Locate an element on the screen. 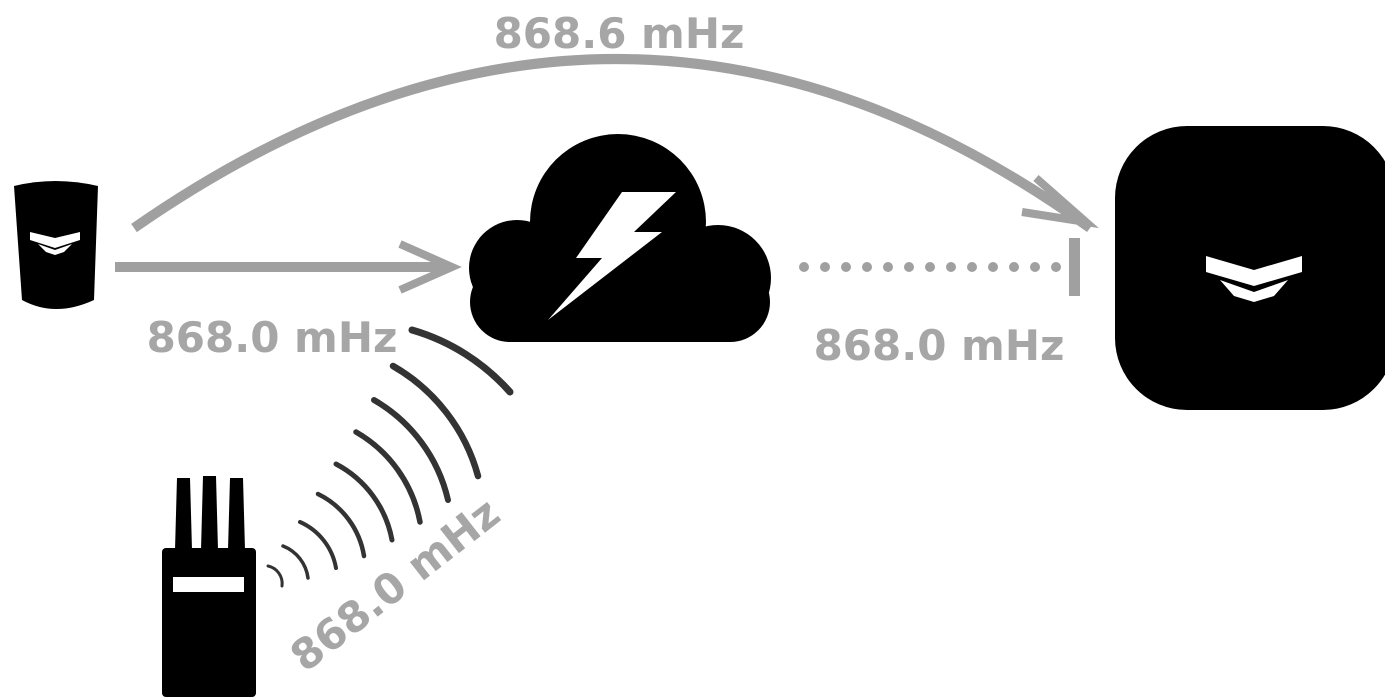 The height and width of the screenshot is (697, 1385). radio-jammer-icon is located at coordinates (209, 586).